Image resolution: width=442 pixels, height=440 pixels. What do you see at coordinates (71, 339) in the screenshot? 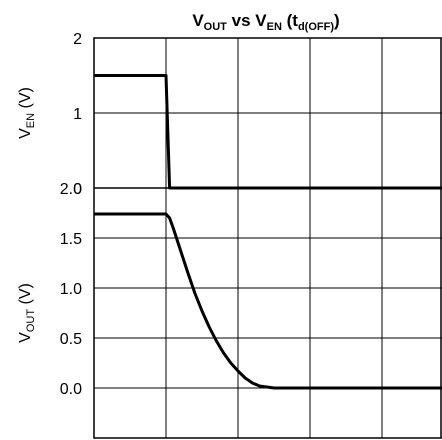
I see `y-tick-label: 0.5` at bounding box center [71, 339].